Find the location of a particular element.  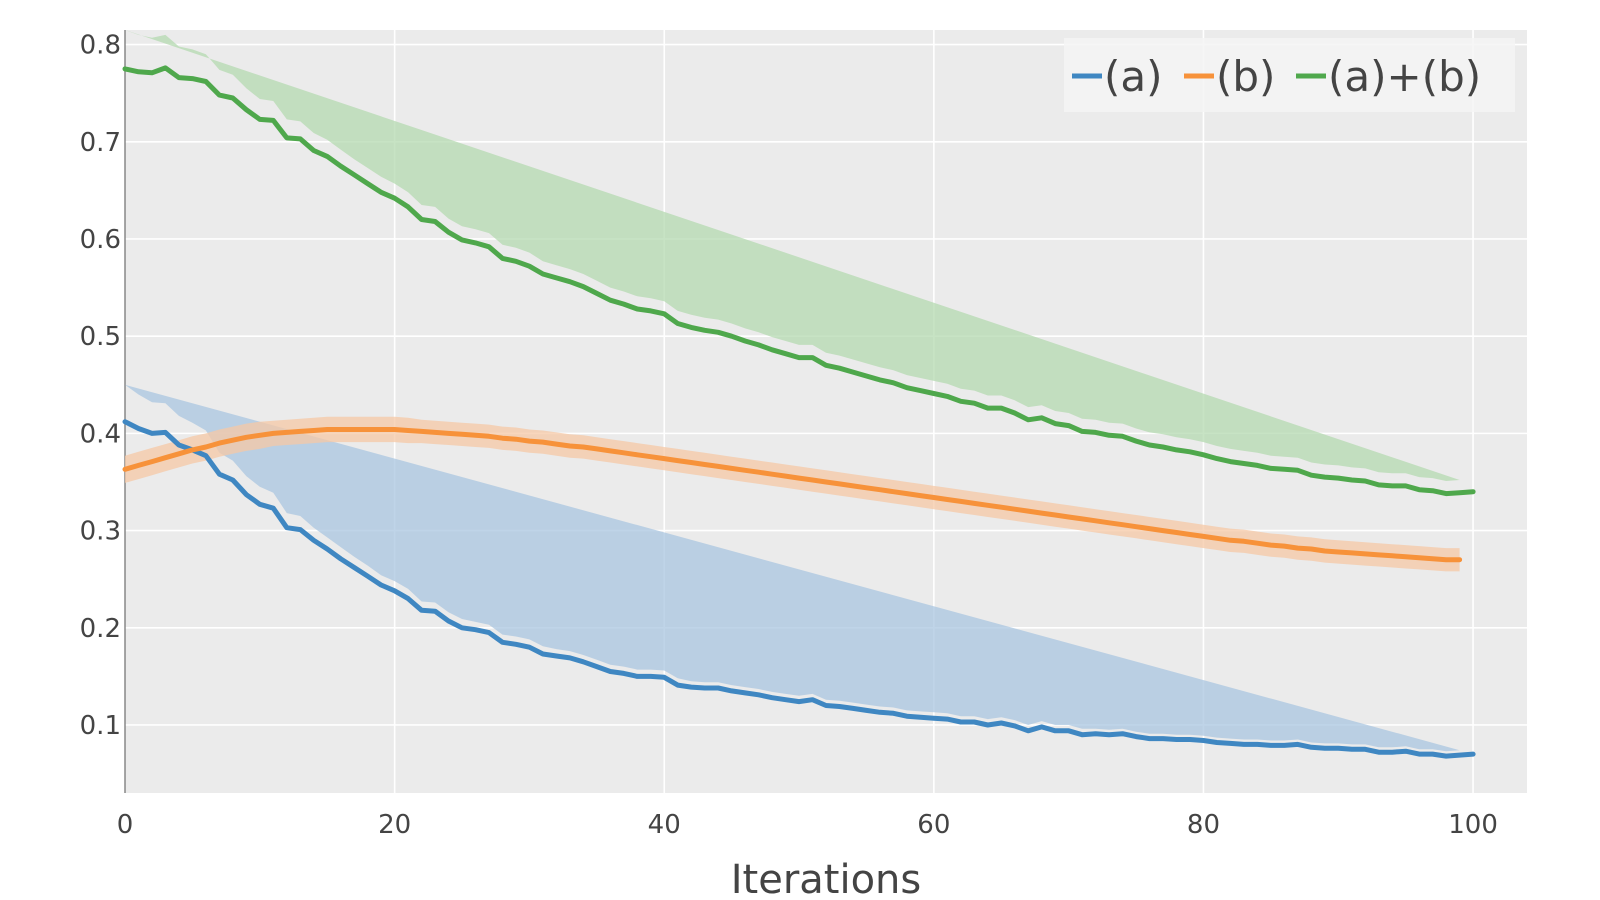

legend-item-2: (b) is located at coordinates (1229, 76).